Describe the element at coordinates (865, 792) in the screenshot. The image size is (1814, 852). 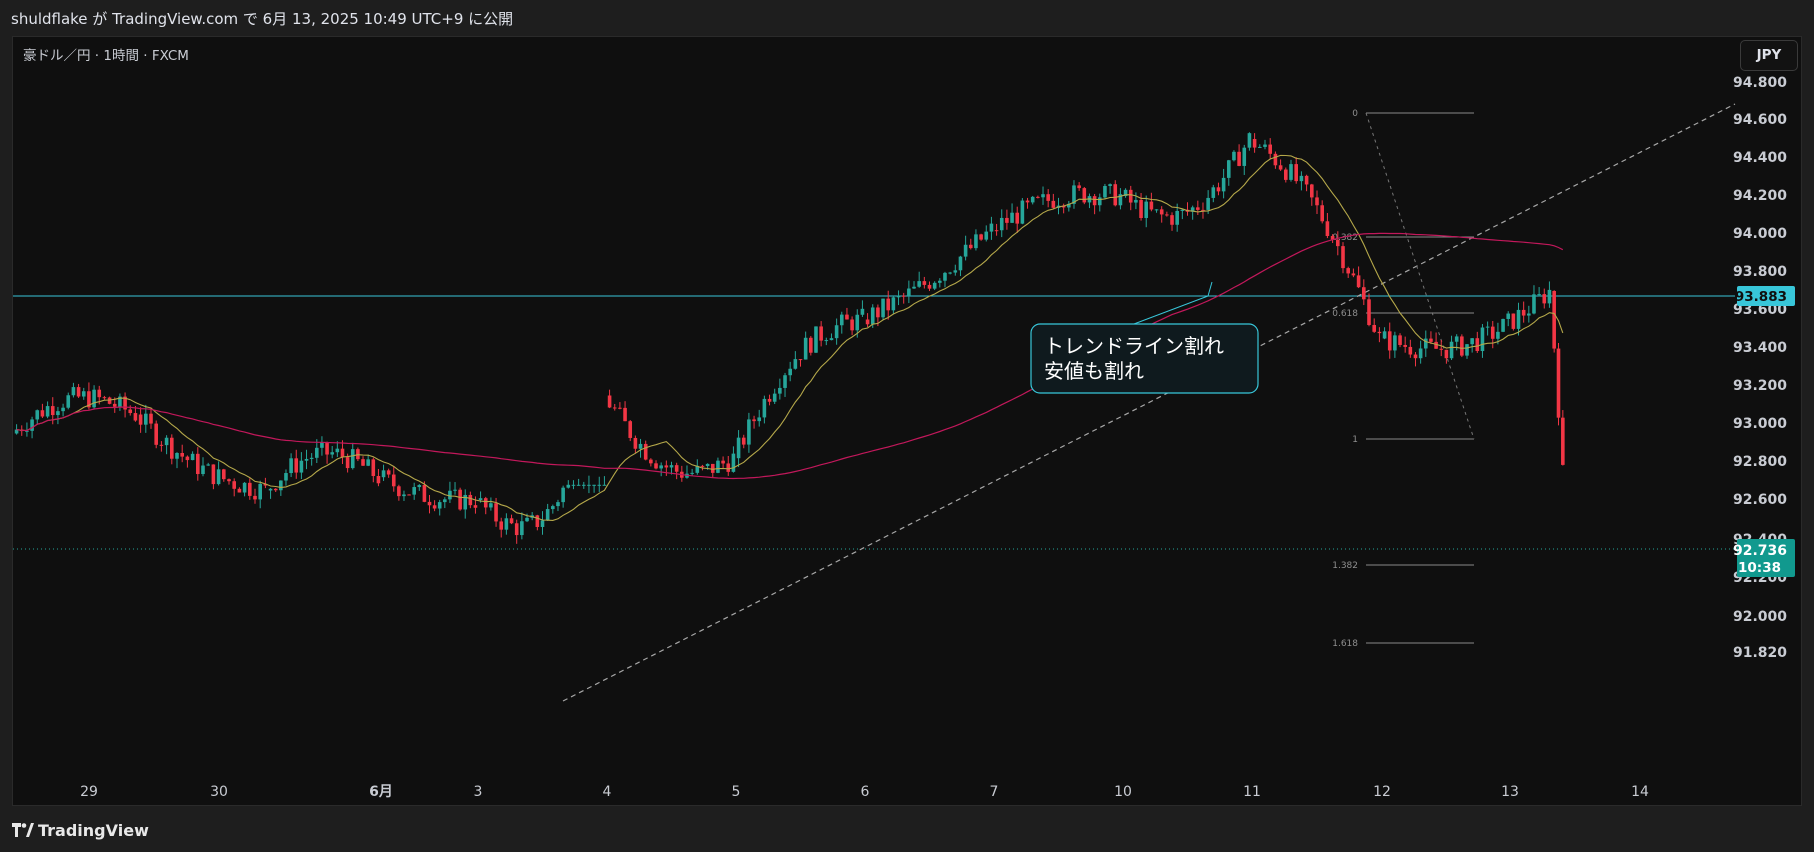
I see `x-tick-label: 6` at that location.